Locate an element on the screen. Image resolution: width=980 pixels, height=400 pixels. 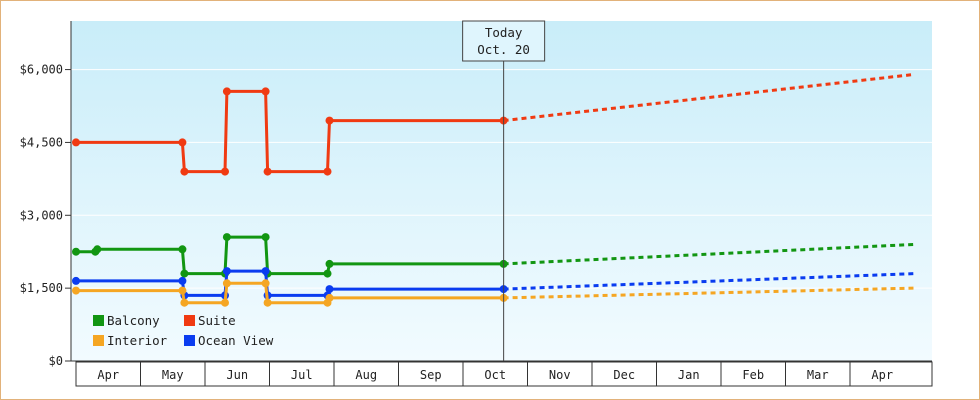
legend-label: Balcony is located at coordinates (133, 320).